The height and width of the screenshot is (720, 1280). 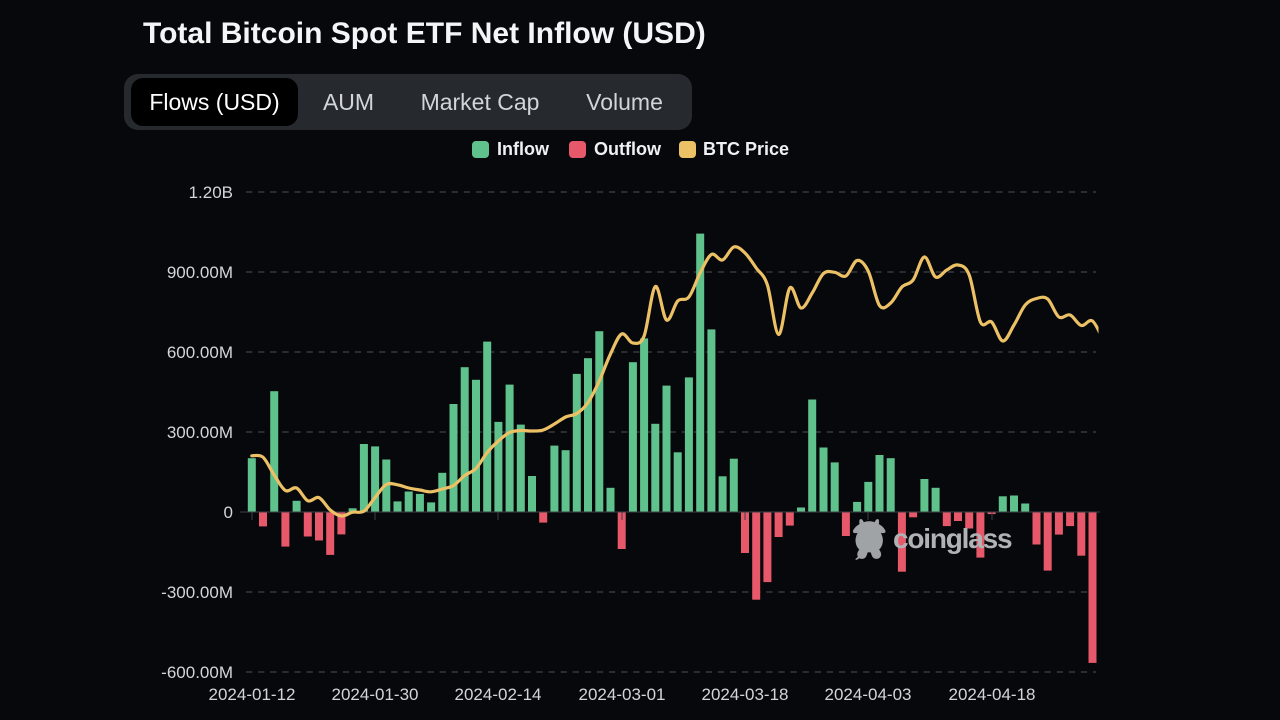 I want to click on svg-text: 2024-02-14, so click(x=498, y=694).